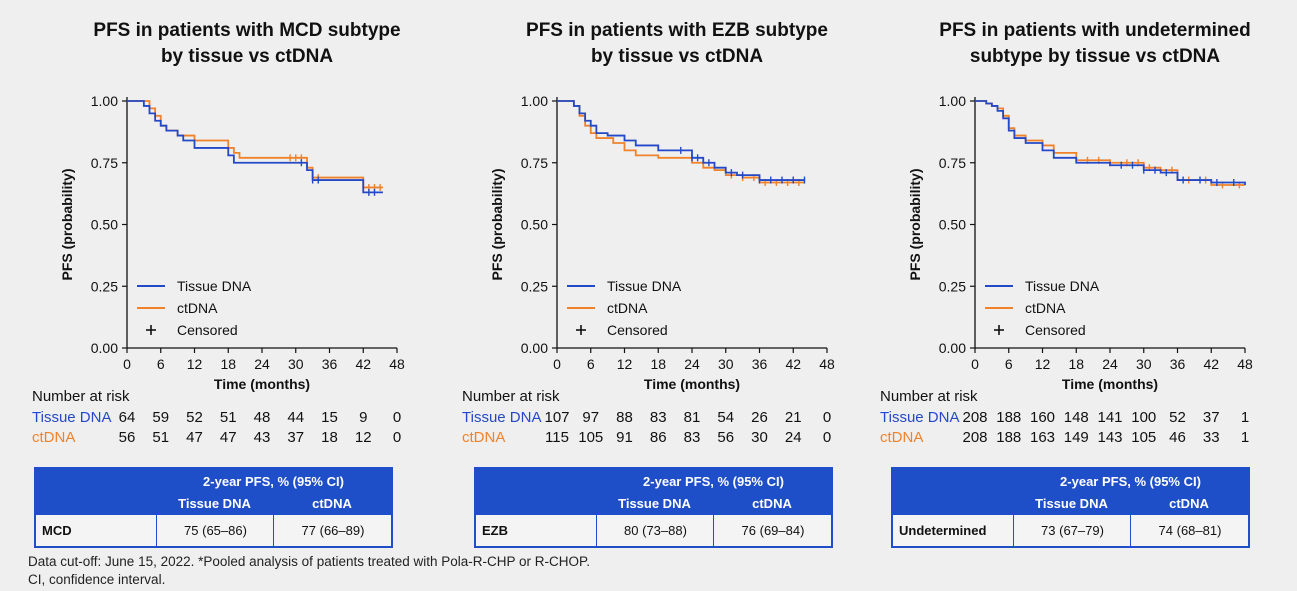  What do you see at coordinates (692, 417) in the screenshot?
I see `risk-value: 81` at bounding box center [692, 417].